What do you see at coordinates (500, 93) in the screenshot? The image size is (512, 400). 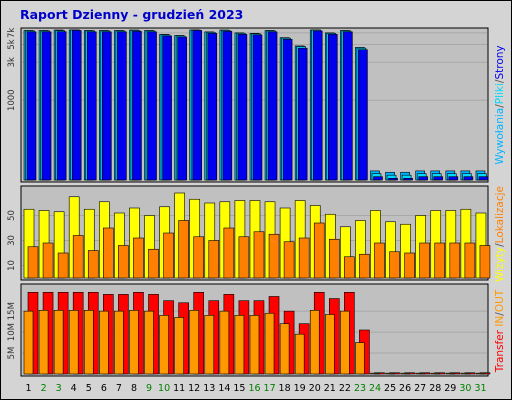 I see `legend-part: Pliki` at bounding box center [500, 93].